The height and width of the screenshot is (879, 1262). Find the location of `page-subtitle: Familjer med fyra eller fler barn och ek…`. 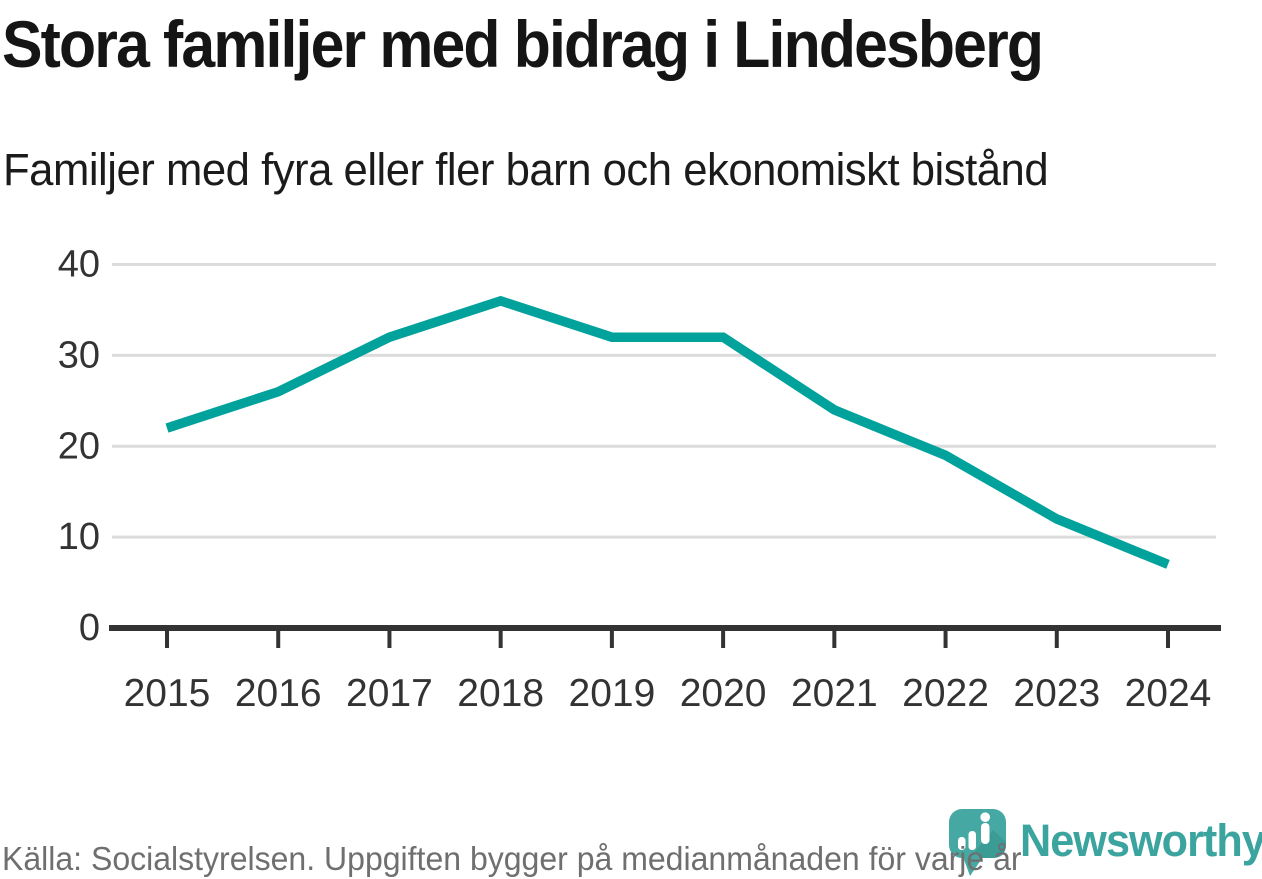

page-subtitle: Familjer med fyra eller fler barn och ek… is located at coordinates (526, 169).